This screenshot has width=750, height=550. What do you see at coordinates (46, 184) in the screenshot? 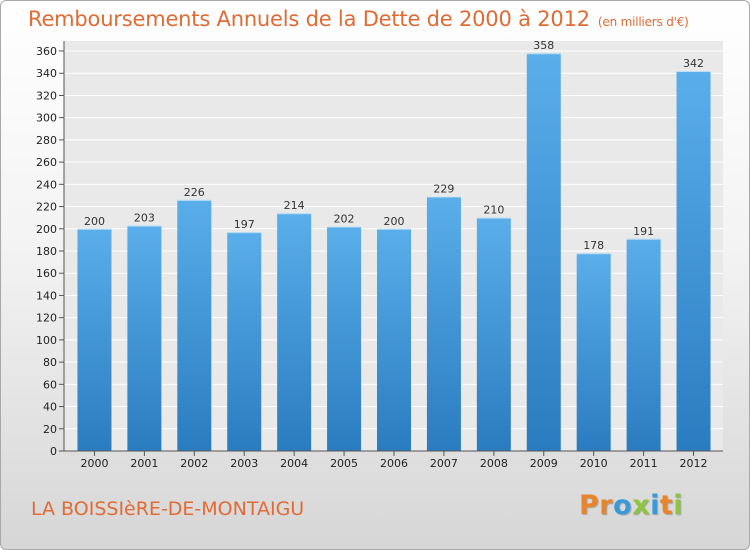
I see `y-tick-label: 240` at bounding box center [46, 184].